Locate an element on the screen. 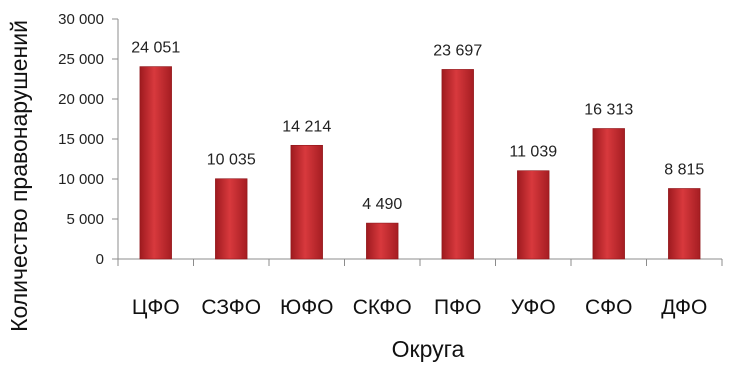  y-tick-label: 15 000 is located at coordinates (81, 139).